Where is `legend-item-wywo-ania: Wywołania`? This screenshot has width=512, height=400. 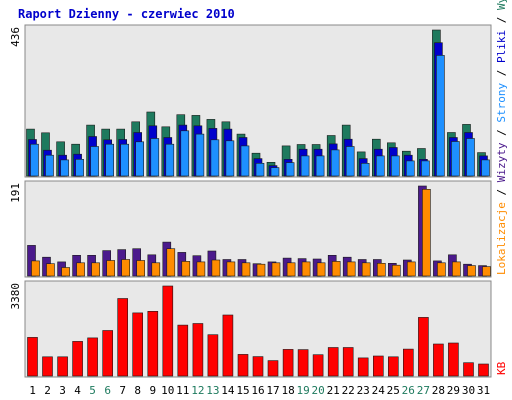 legend-item-wywo-ania: Wywołania is located at coordinates (501, 5).